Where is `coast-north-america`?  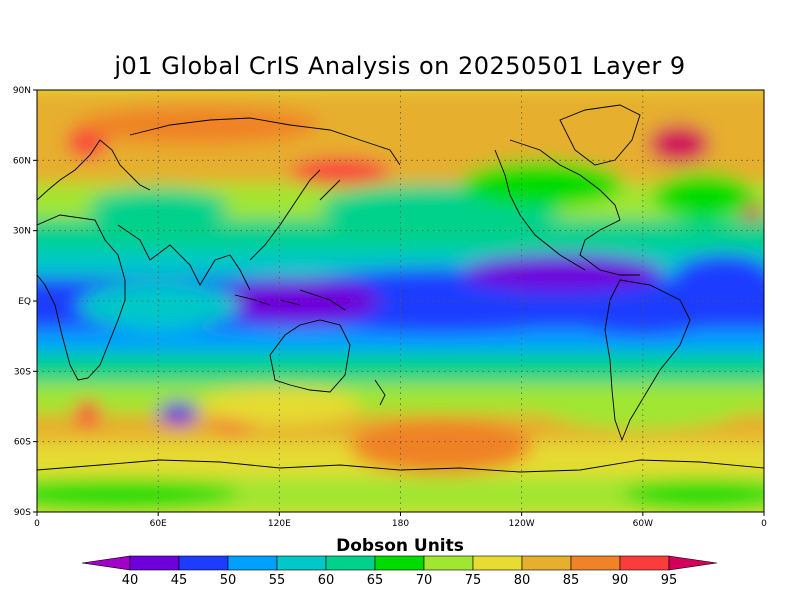
coast-north-america is located at coordinates (574, 207).